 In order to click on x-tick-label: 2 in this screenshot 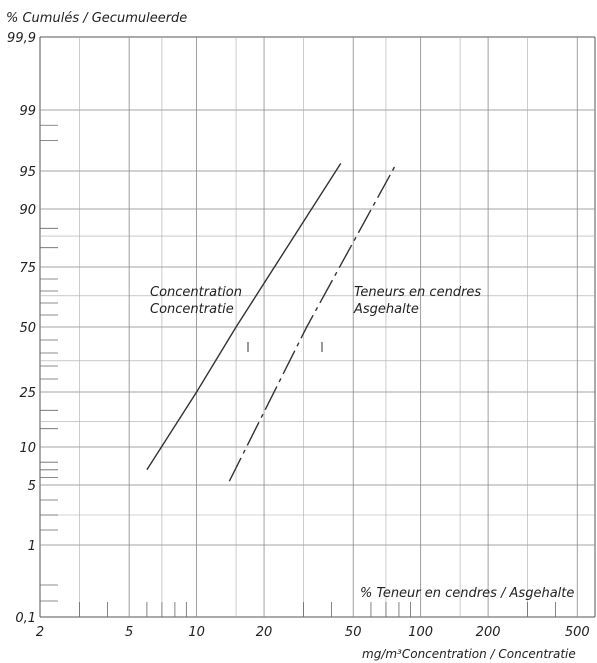, I will do `click(40, 632)`.